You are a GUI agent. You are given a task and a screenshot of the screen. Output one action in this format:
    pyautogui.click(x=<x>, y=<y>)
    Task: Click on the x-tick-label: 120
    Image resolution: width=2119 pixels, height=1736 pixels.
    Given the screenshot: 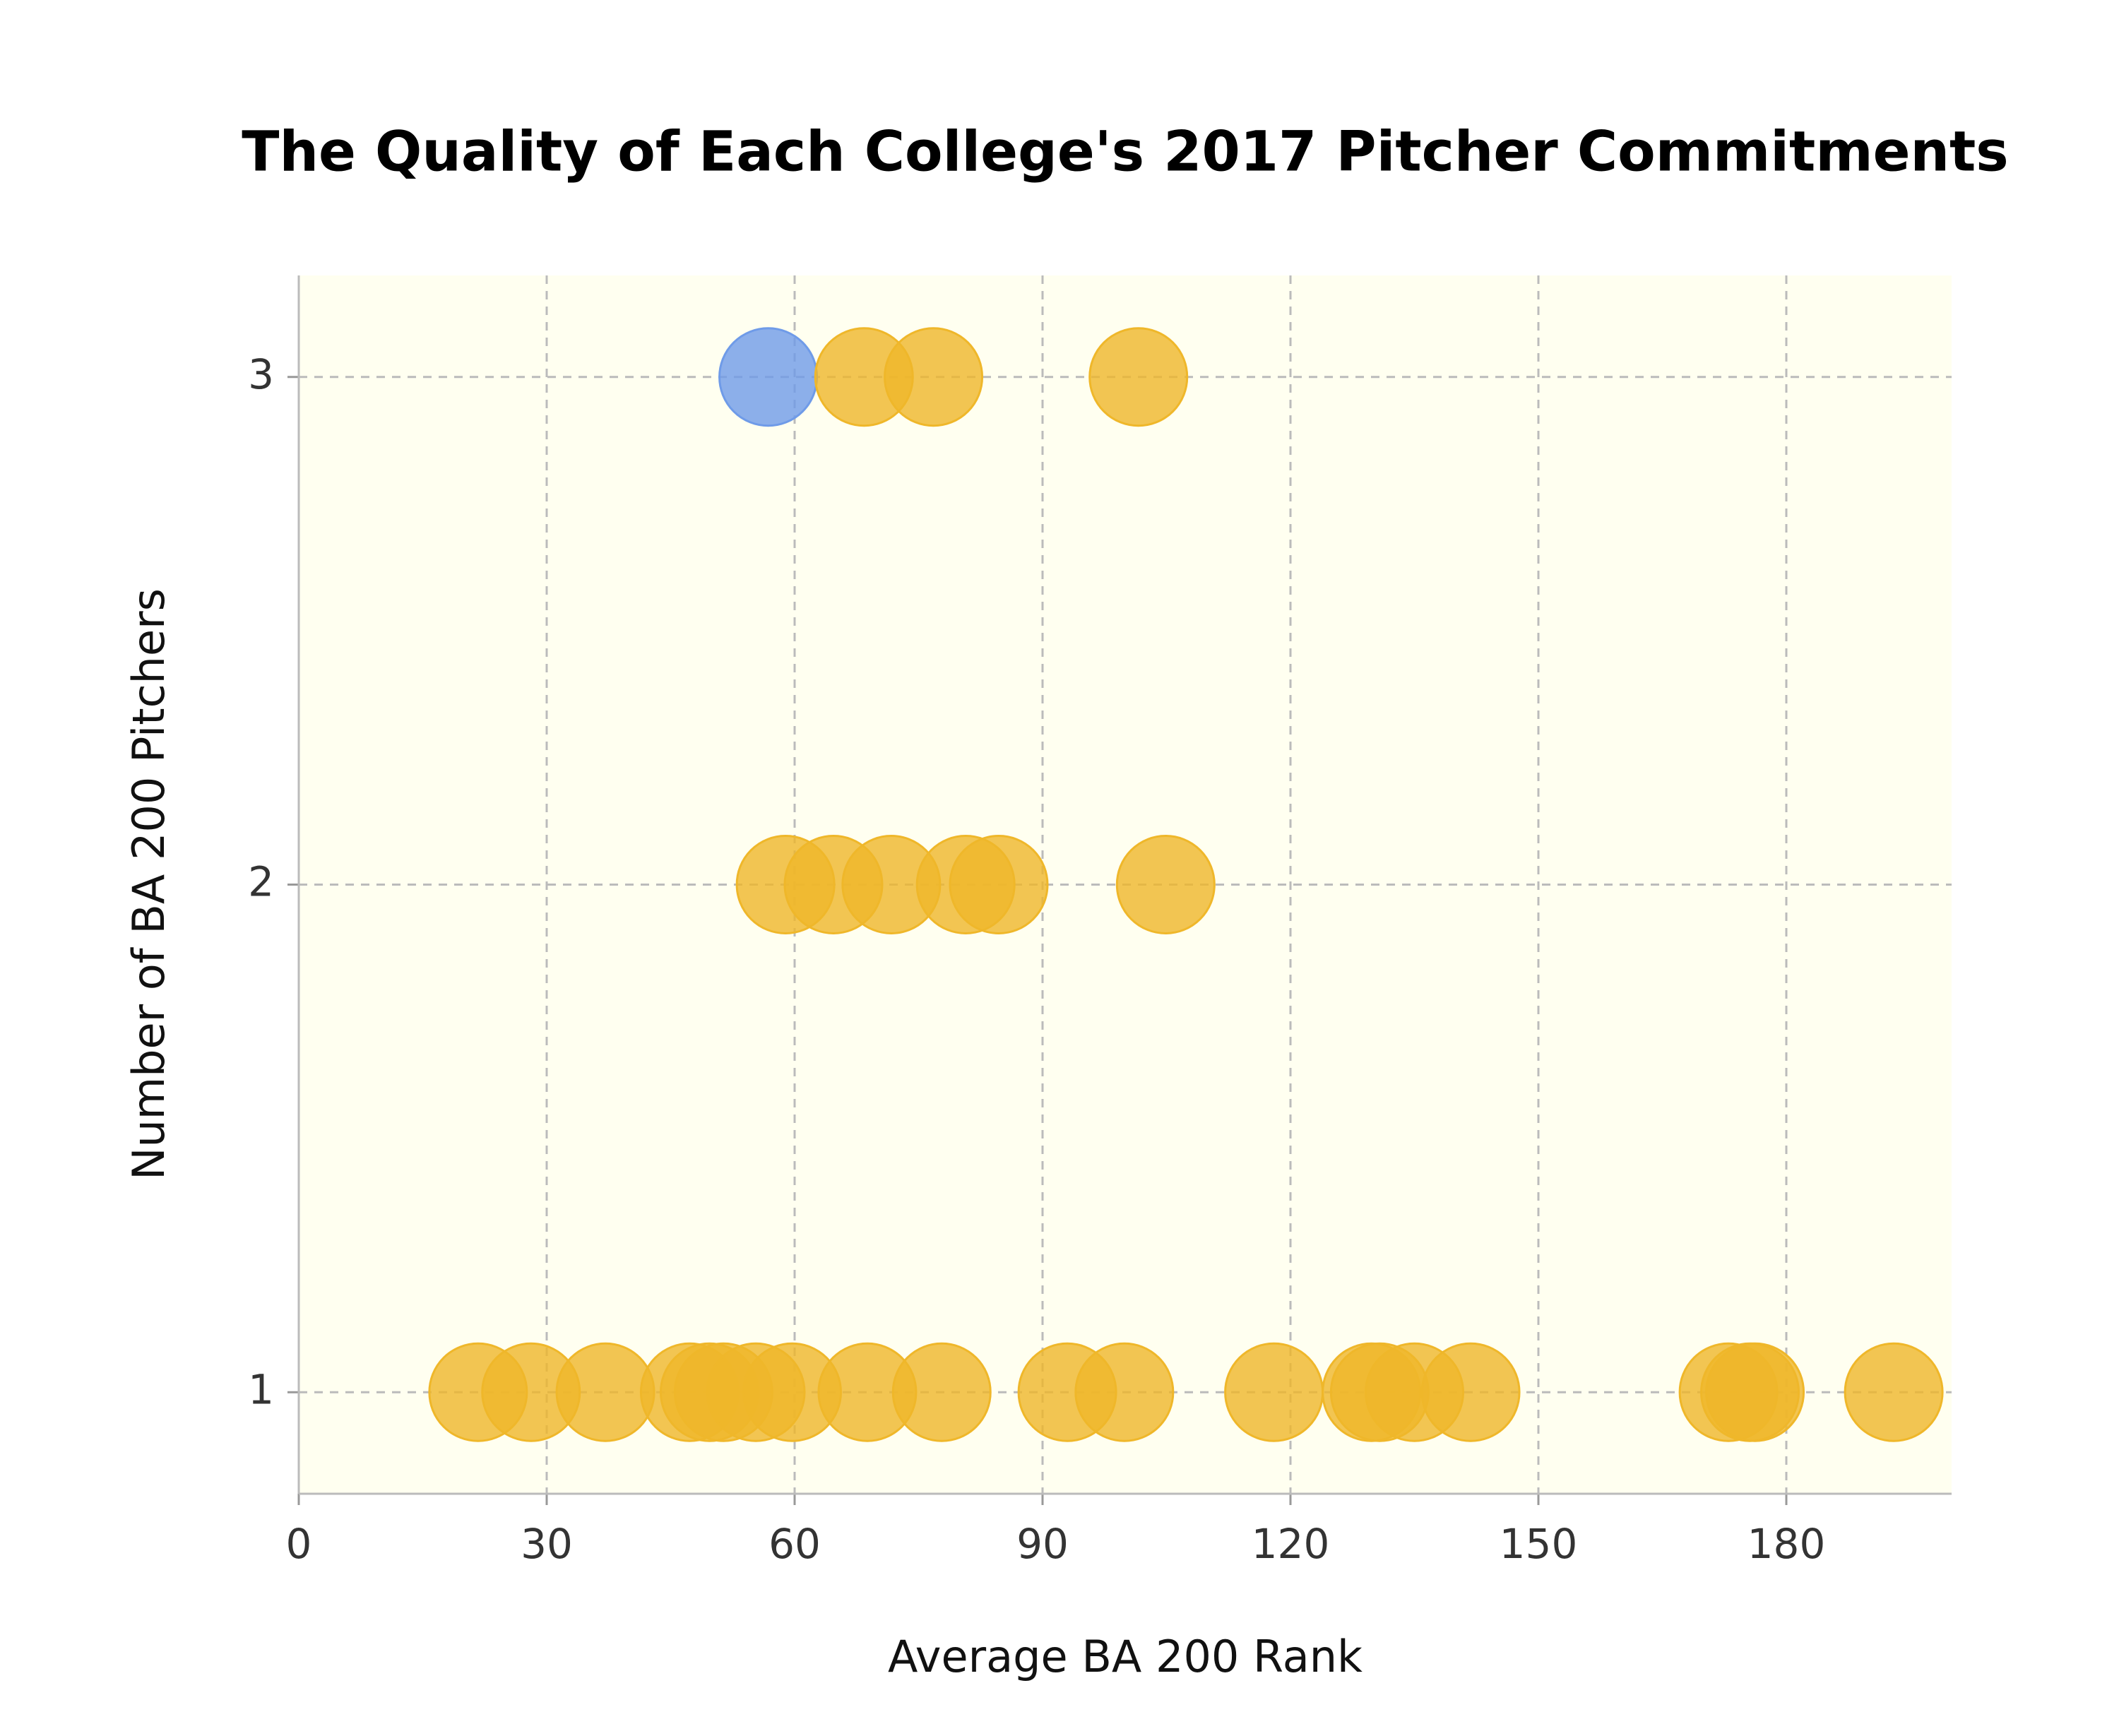 What is the action you would take?
    pyautogui.click(x=1291, y=1544)
    